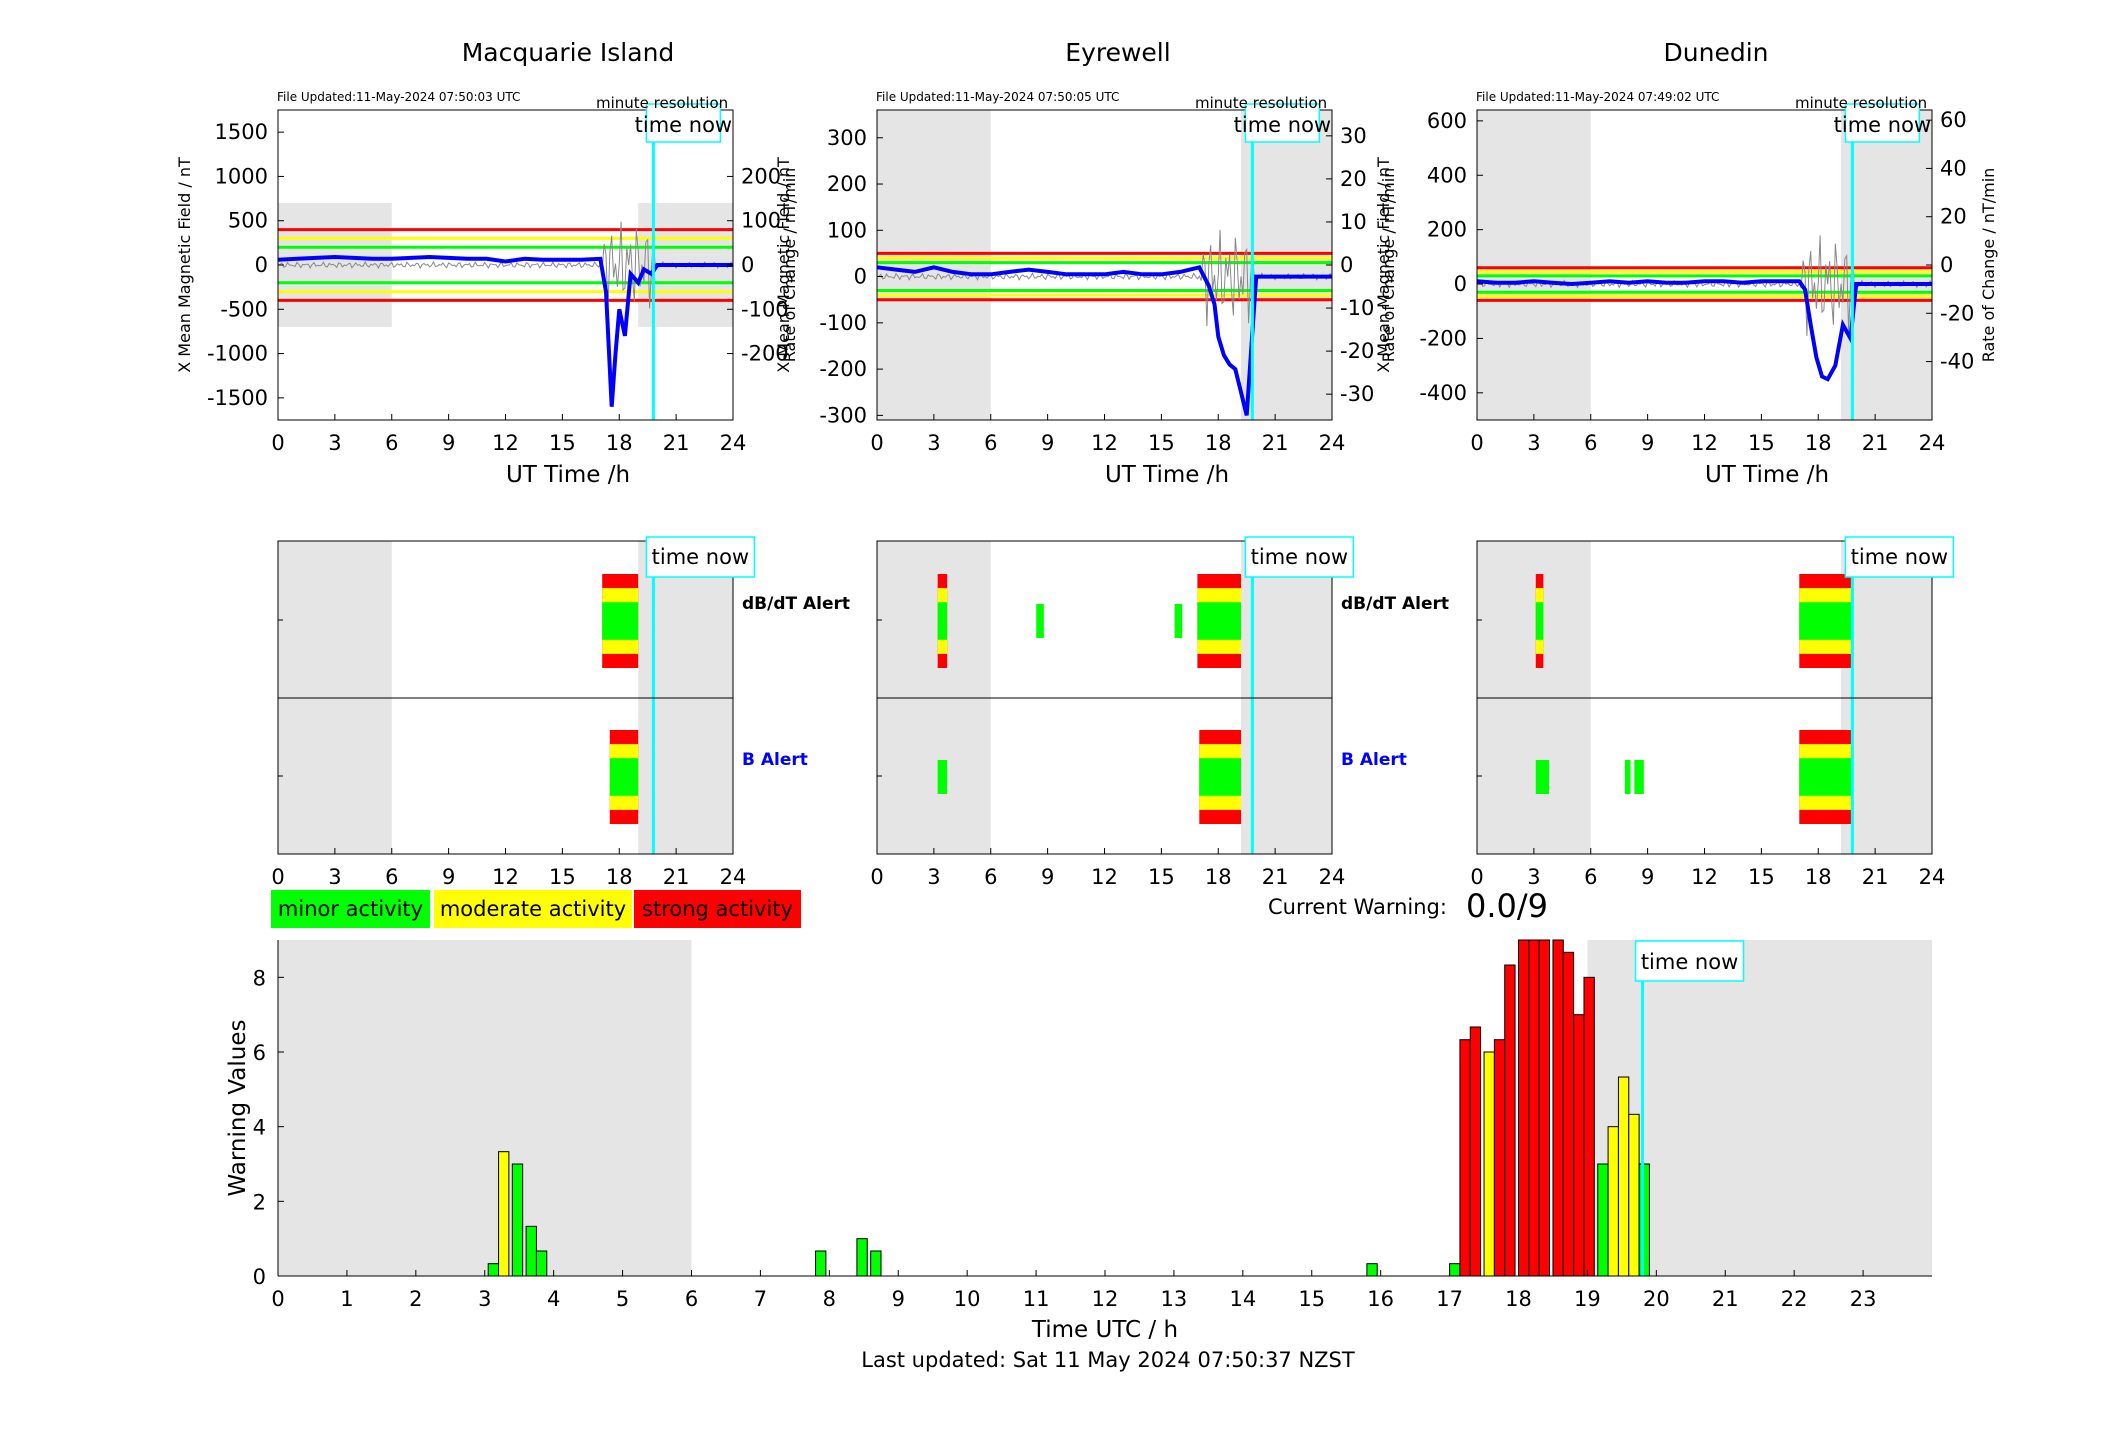 The height and width of the screenshot is (1437, 2117). I want to click on x-tick-label: 20, so click(1656, 1299).